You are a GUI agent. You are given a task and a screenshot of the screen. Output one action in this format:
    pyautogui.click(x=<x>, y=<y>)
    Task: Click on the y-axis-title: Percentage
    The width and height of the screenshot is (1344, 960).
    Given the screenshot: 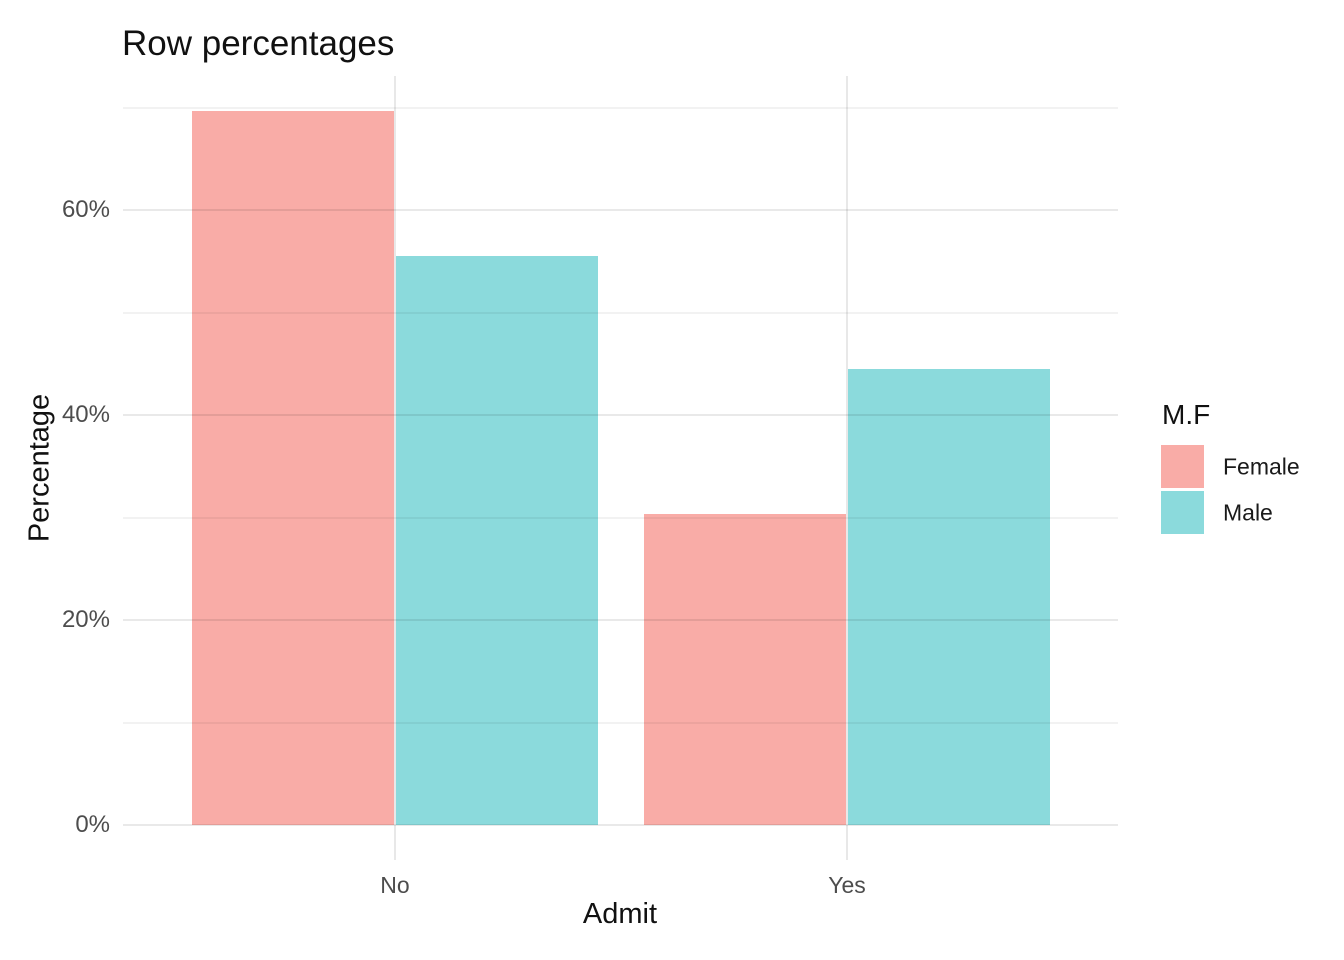 What is the action you would take?
    pyautogui.click(x=39, y=468)
    